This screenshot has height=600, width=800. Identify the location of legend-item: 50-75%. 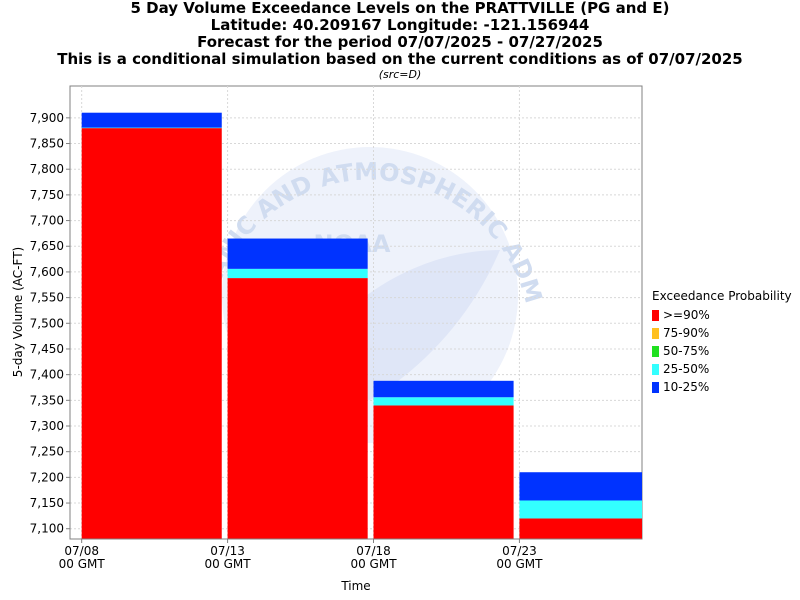
(722, 351).